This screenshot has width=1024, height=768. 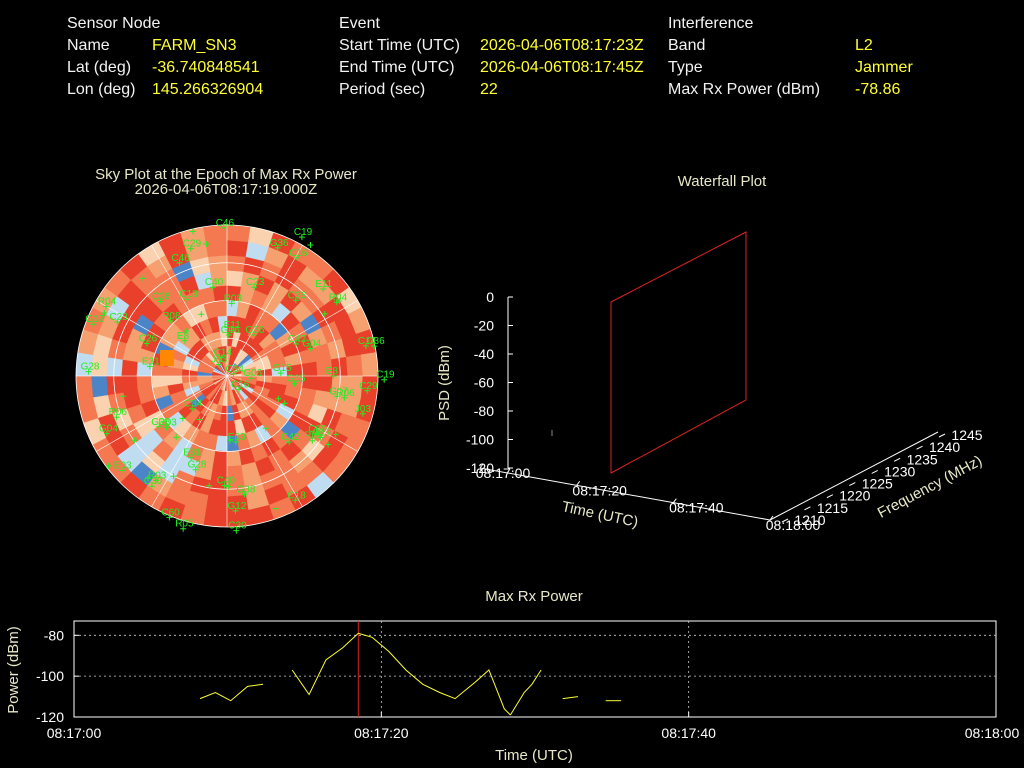 What do you see at coordinates (687, 45) in the screenshot?
I see `interference-band-label: Band` at bounding box center [687, 45].